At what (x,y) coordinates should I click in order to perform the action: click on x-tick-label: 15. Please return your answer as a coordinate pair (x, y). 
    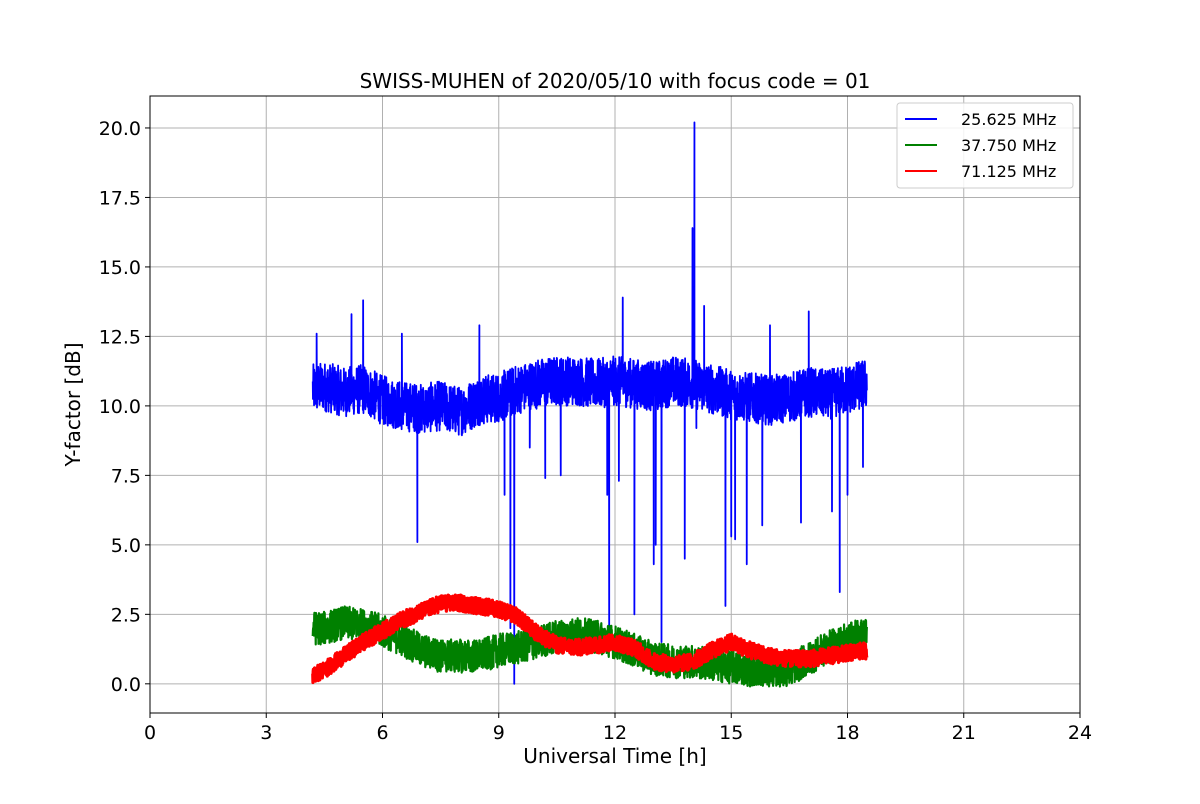
    Looking at the image, I should click on (731, 733).